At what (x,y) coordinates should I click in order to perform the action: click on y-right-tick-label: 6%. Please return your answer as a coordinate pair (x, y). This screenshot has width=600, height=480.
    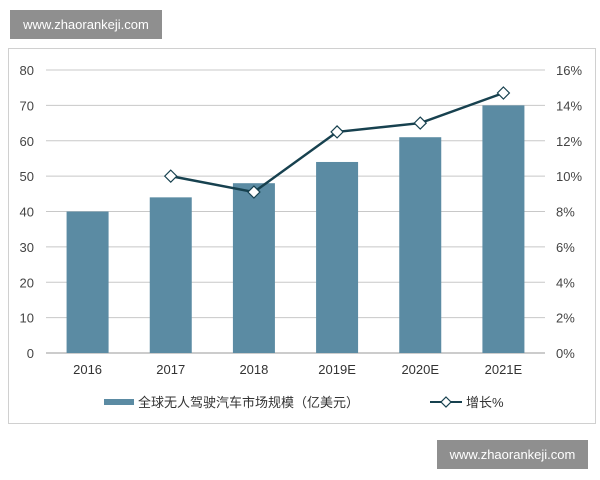
    Looking at the image, I should click on (565, 247).